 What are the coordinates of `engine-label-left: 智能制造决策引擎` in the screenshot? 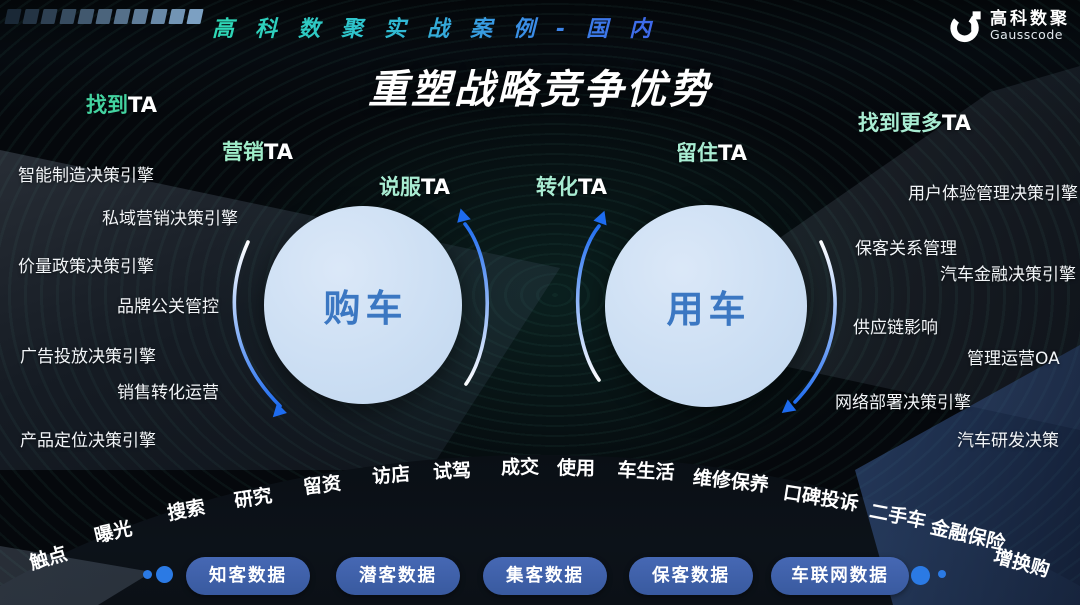 It's located at (86, 176).